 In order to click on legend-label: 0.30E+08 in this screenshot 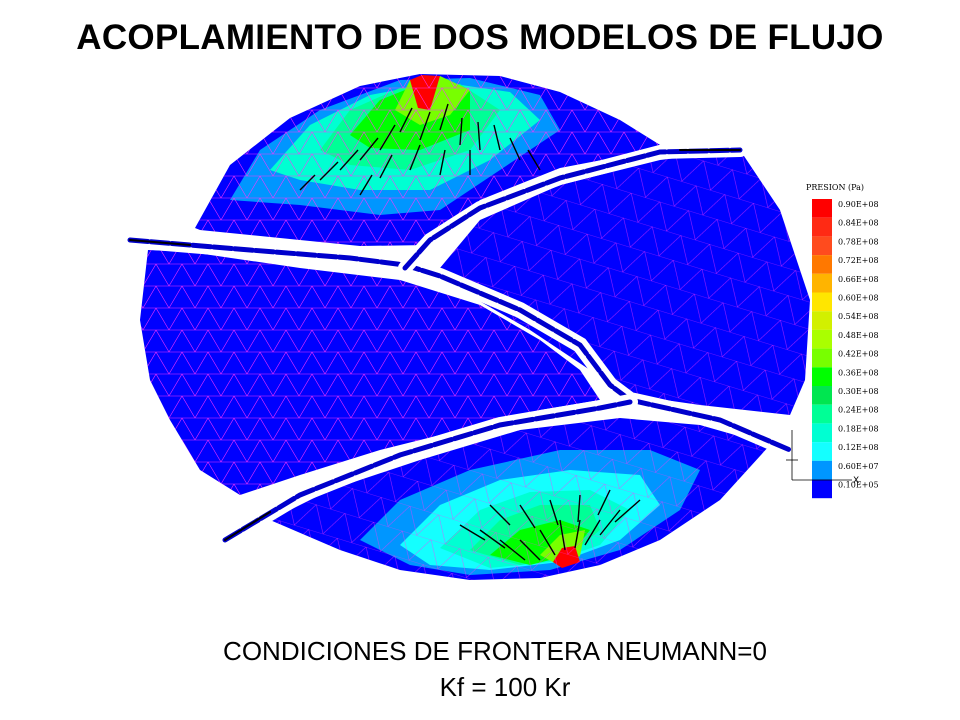, I will do `click(858, 391)`.